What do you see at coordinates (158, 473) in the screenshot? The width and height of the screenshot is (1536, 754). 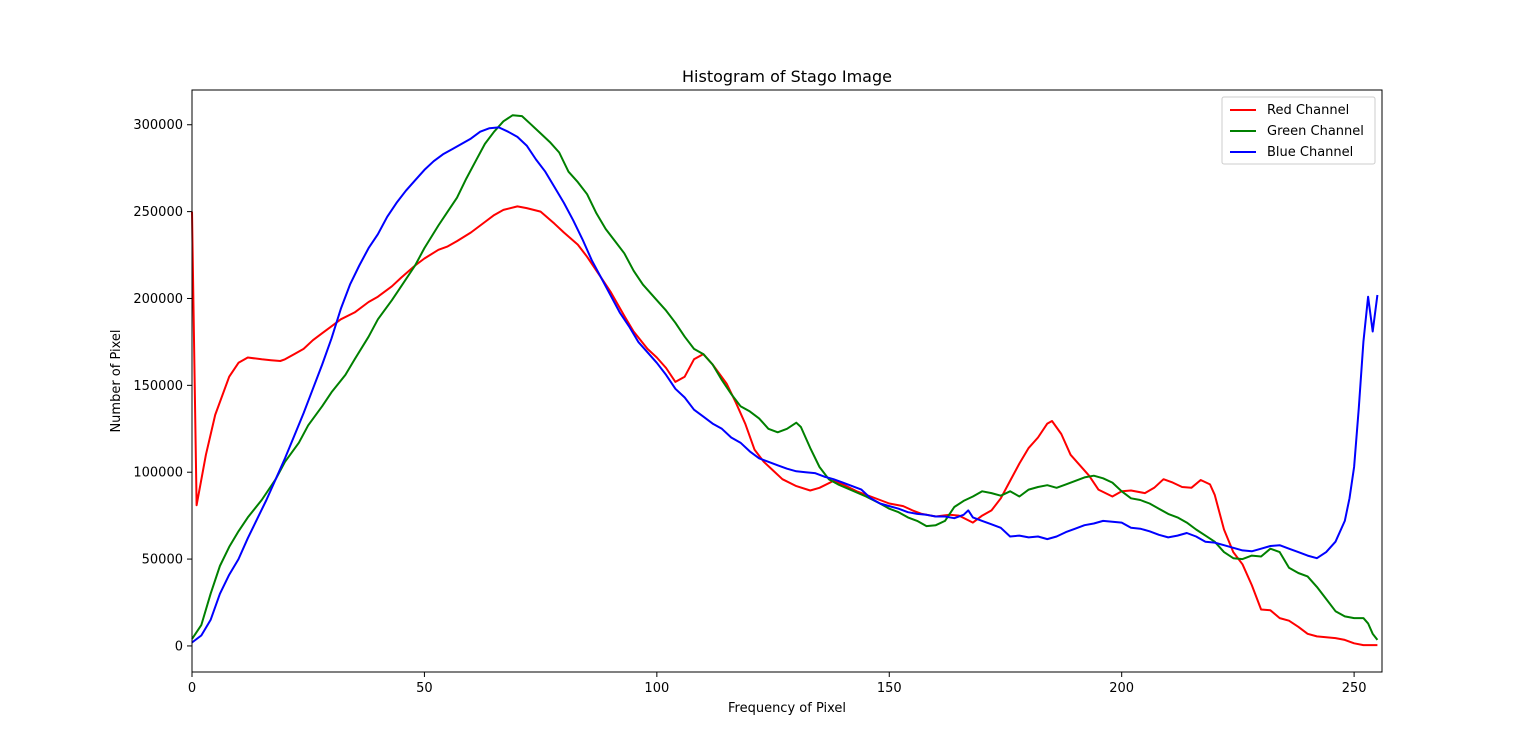 I see `y-tick-label: 100000` at bounding box center [158, 473].